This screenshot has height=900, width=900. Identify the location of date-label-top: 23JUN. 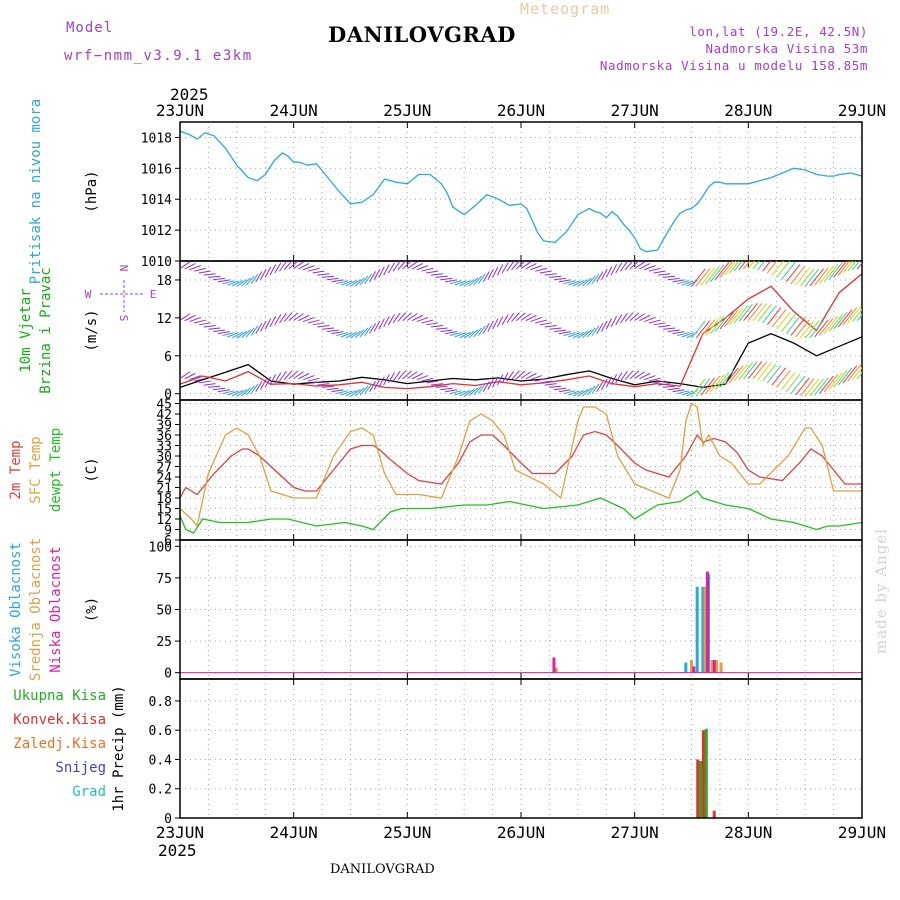
(180, 110).